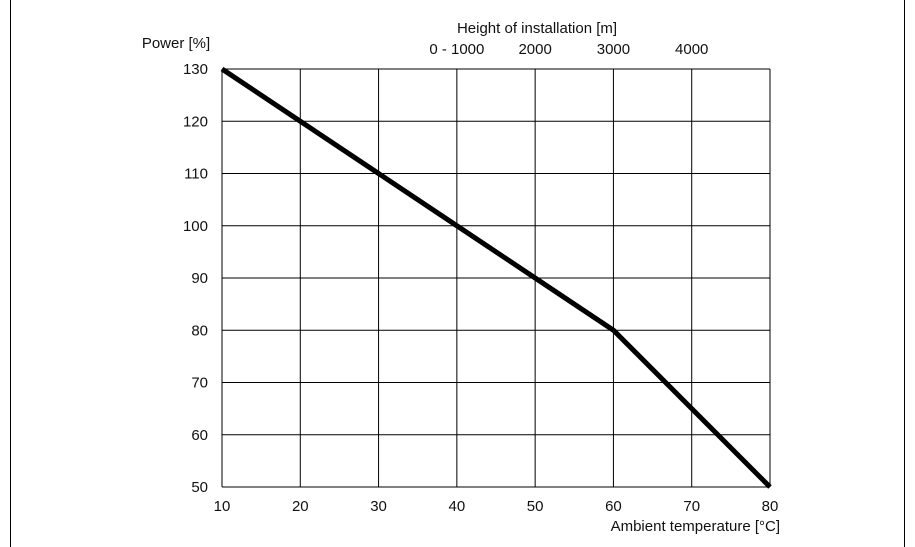 The width and height of the screenshot is (915, 547). What do you see at coordinates (222, 506) in the screenshot?
I see `x-tick-label: 10` at bounding box center [222, 506].